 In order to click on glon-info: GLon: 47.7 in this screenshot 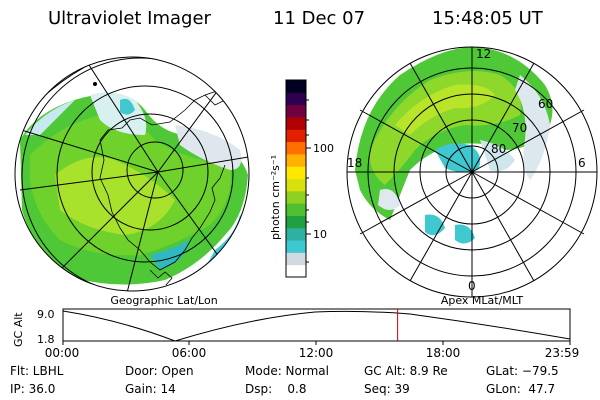, I will do `click(521, 389)`.